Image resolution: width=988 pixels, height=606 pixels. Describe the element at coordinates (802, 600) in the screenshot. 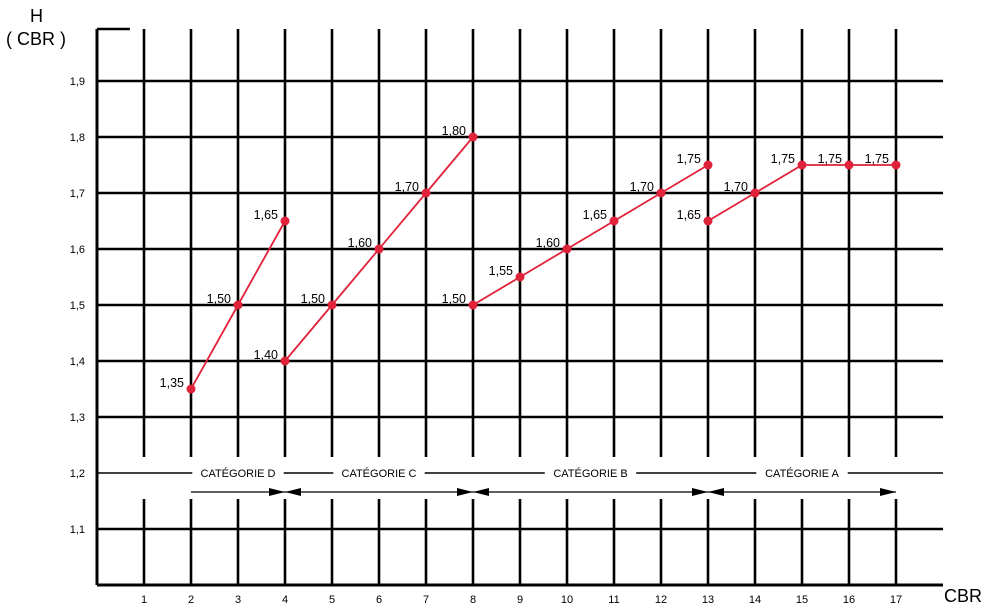

I see `x-tick-label: 15` at that location.